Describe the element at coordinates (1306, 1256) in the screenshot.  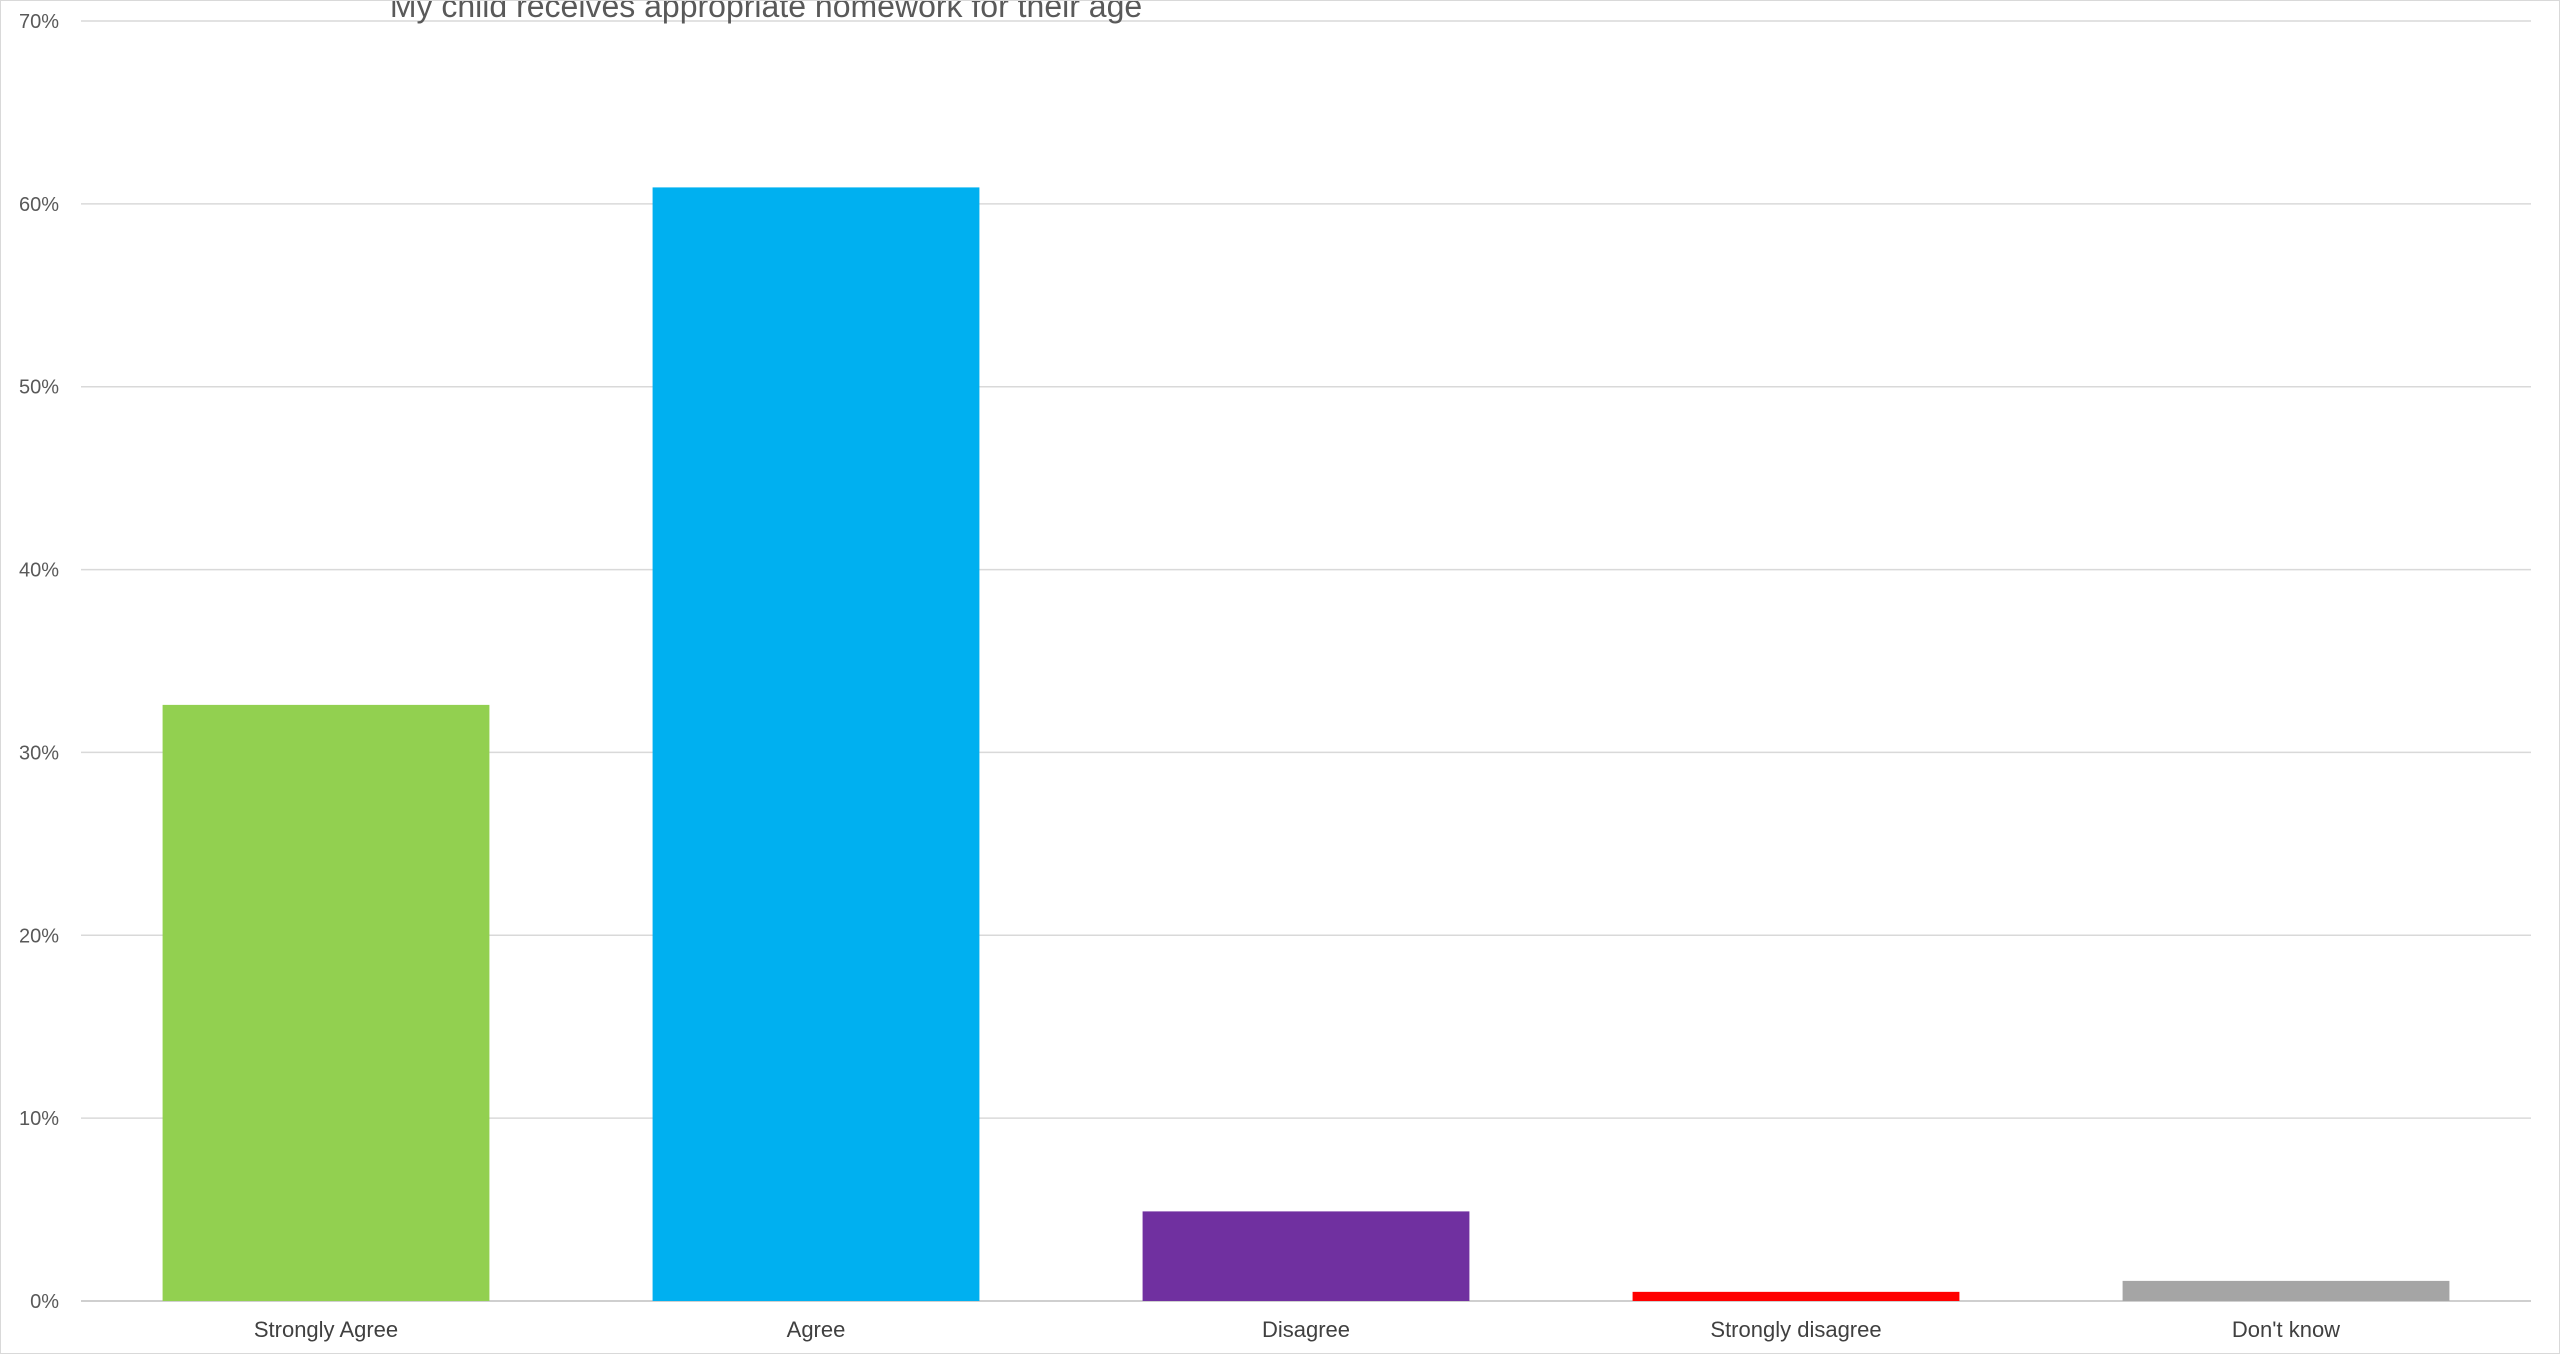
I see `bar-disagree` at that location.